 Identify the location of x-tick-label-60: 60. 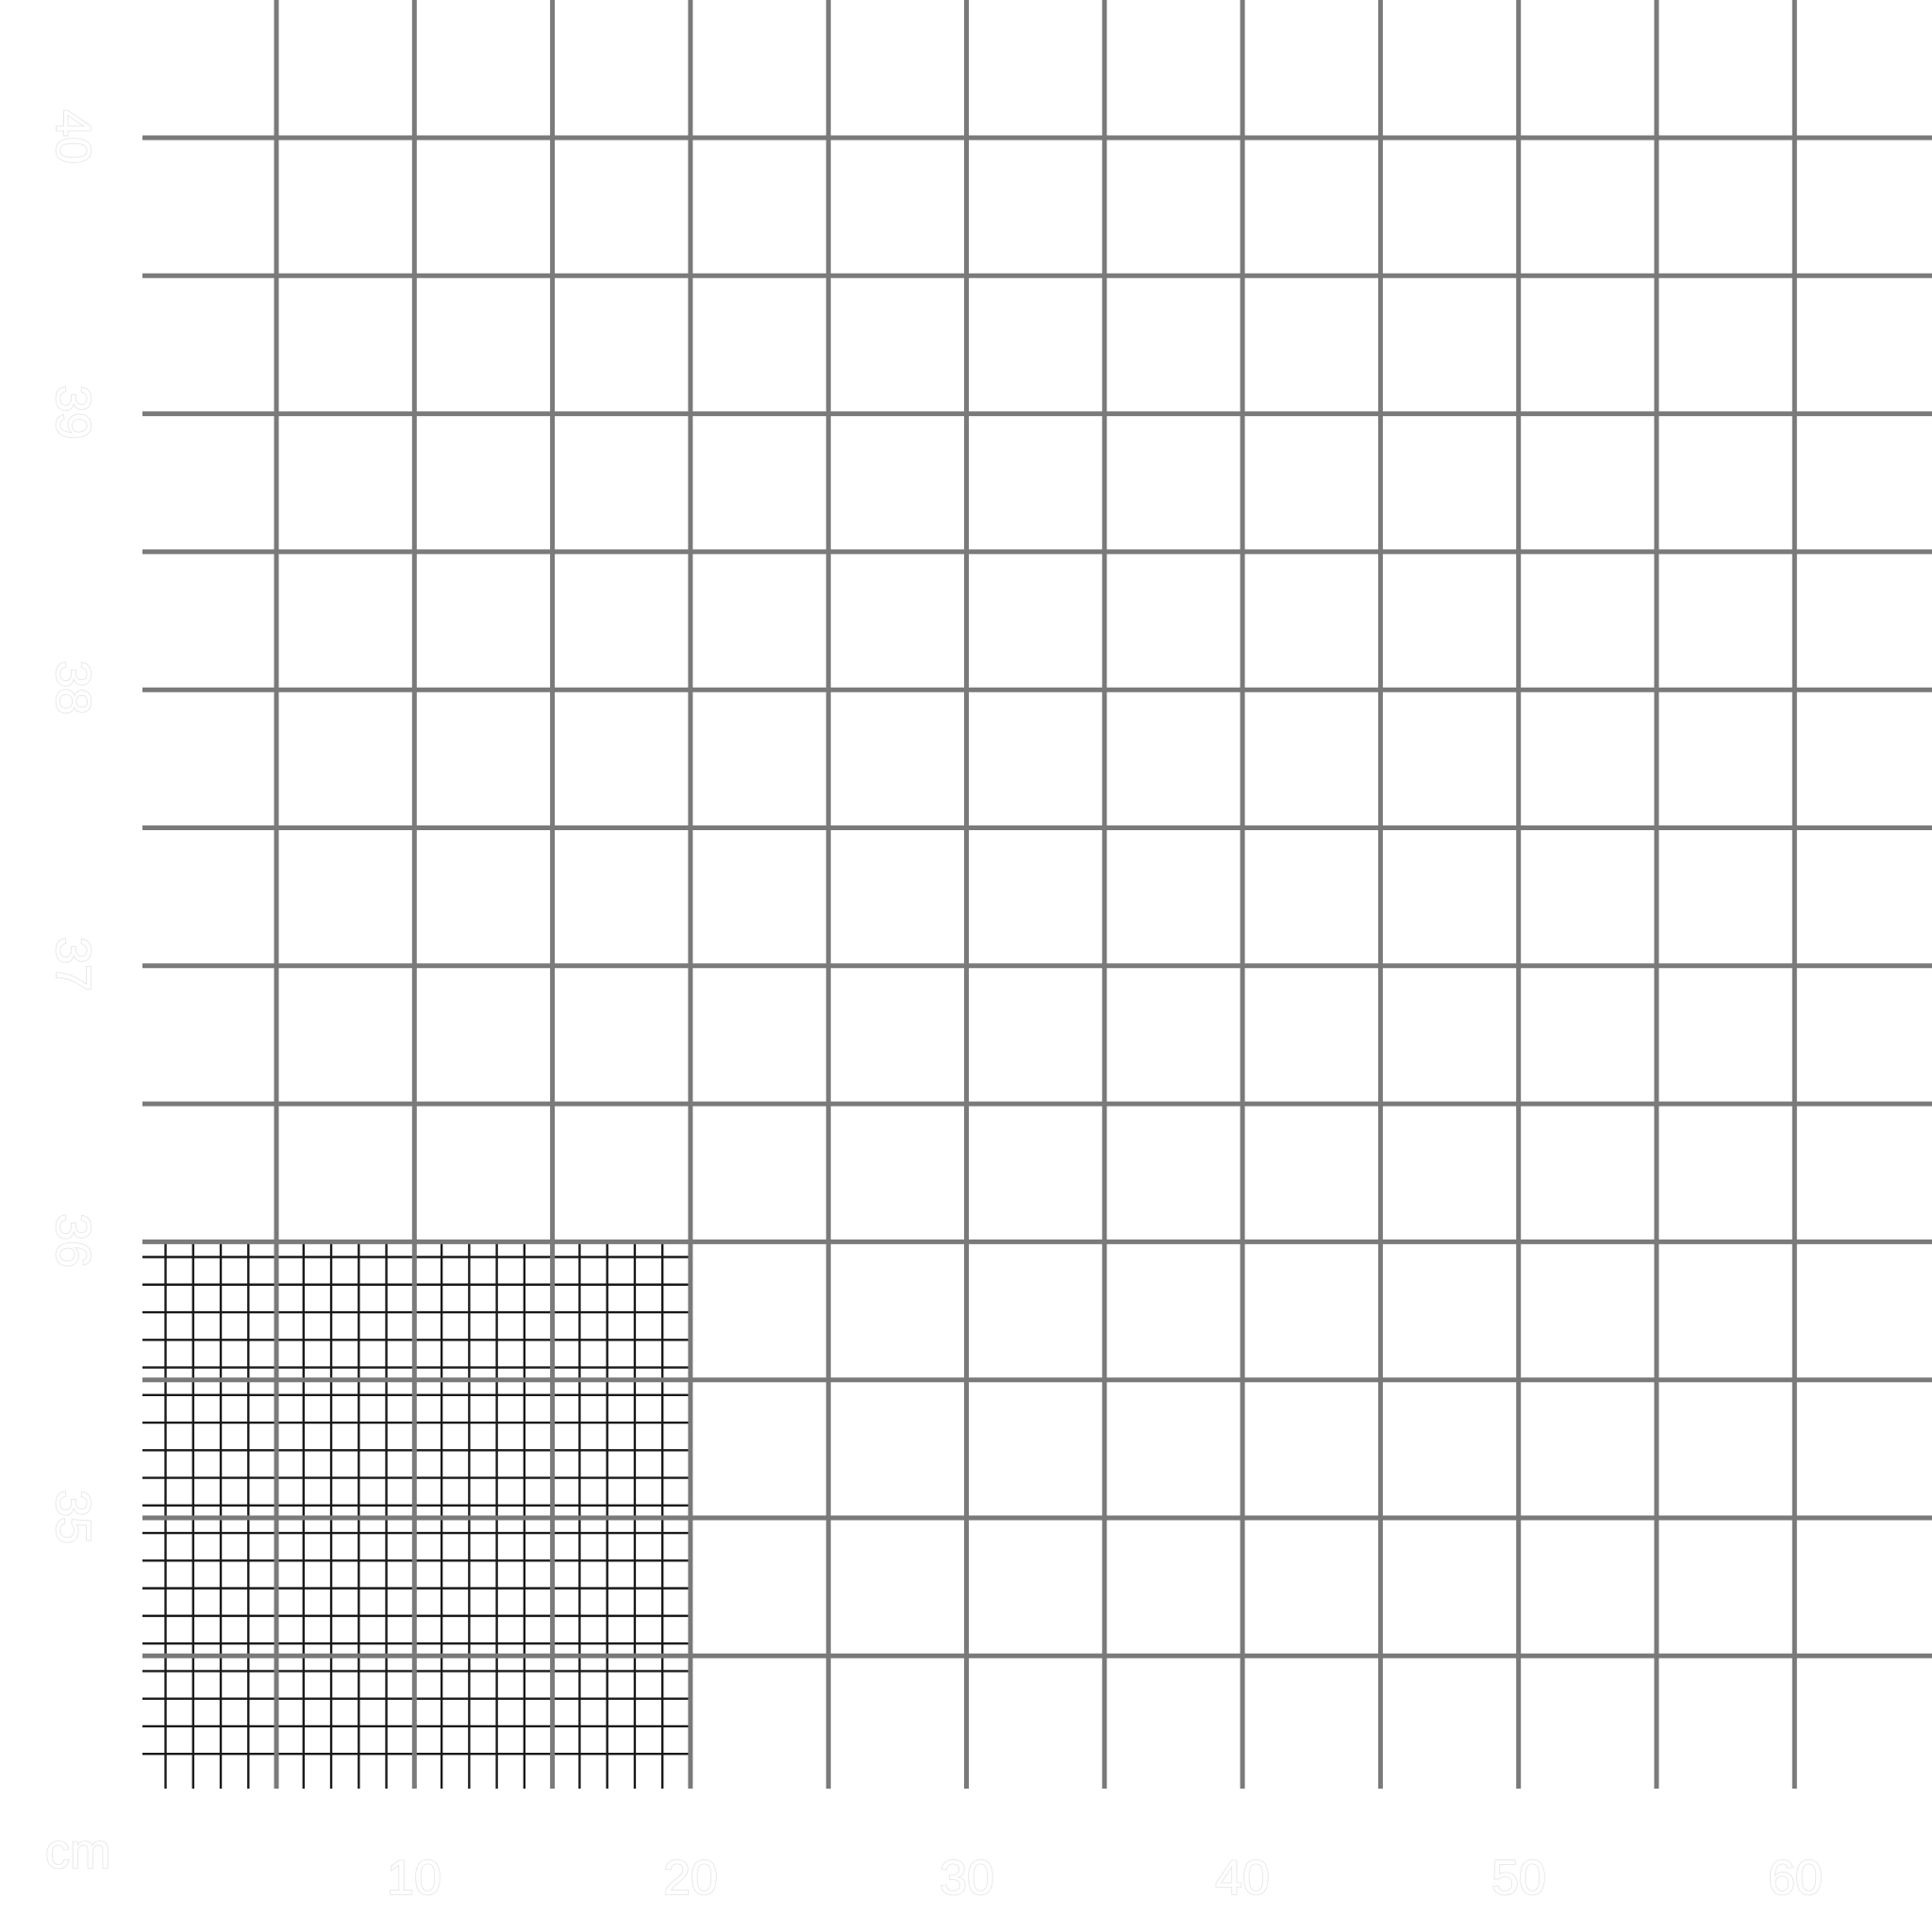
(1795, 1878).